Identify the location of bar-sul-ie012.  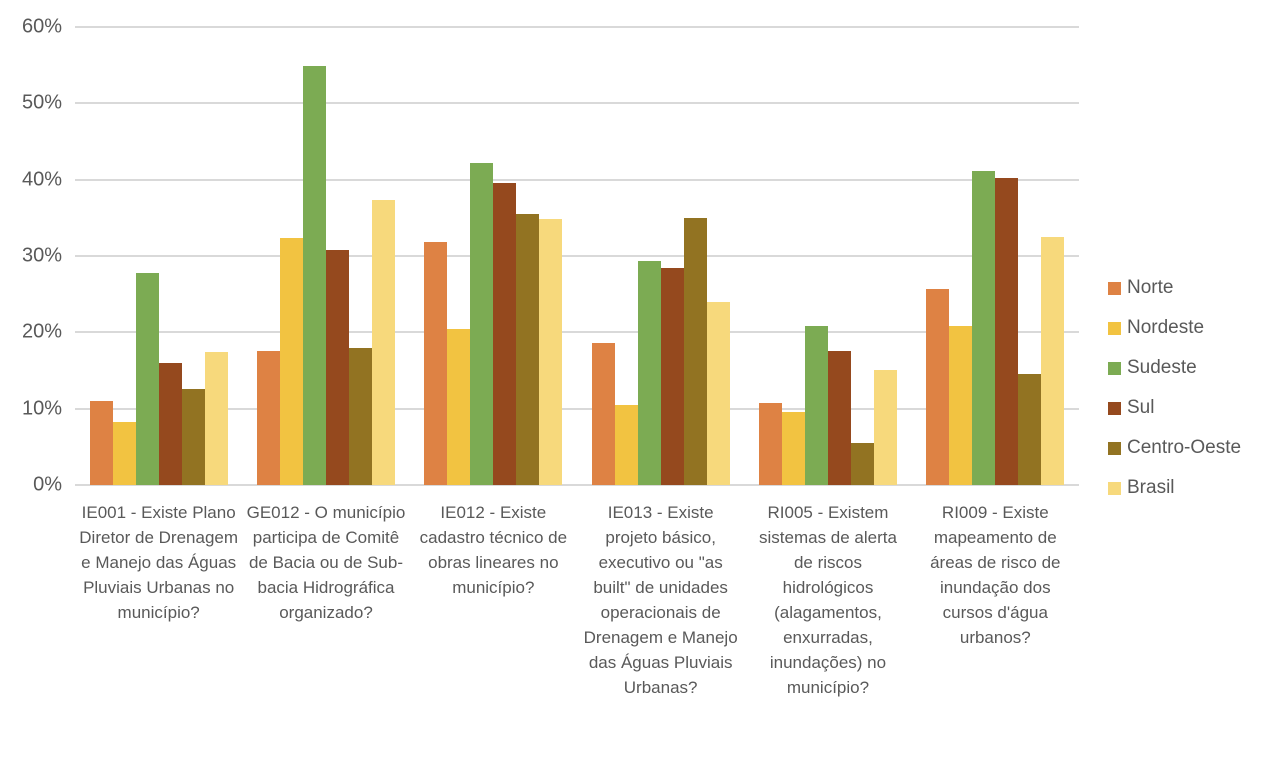
(505, 334).